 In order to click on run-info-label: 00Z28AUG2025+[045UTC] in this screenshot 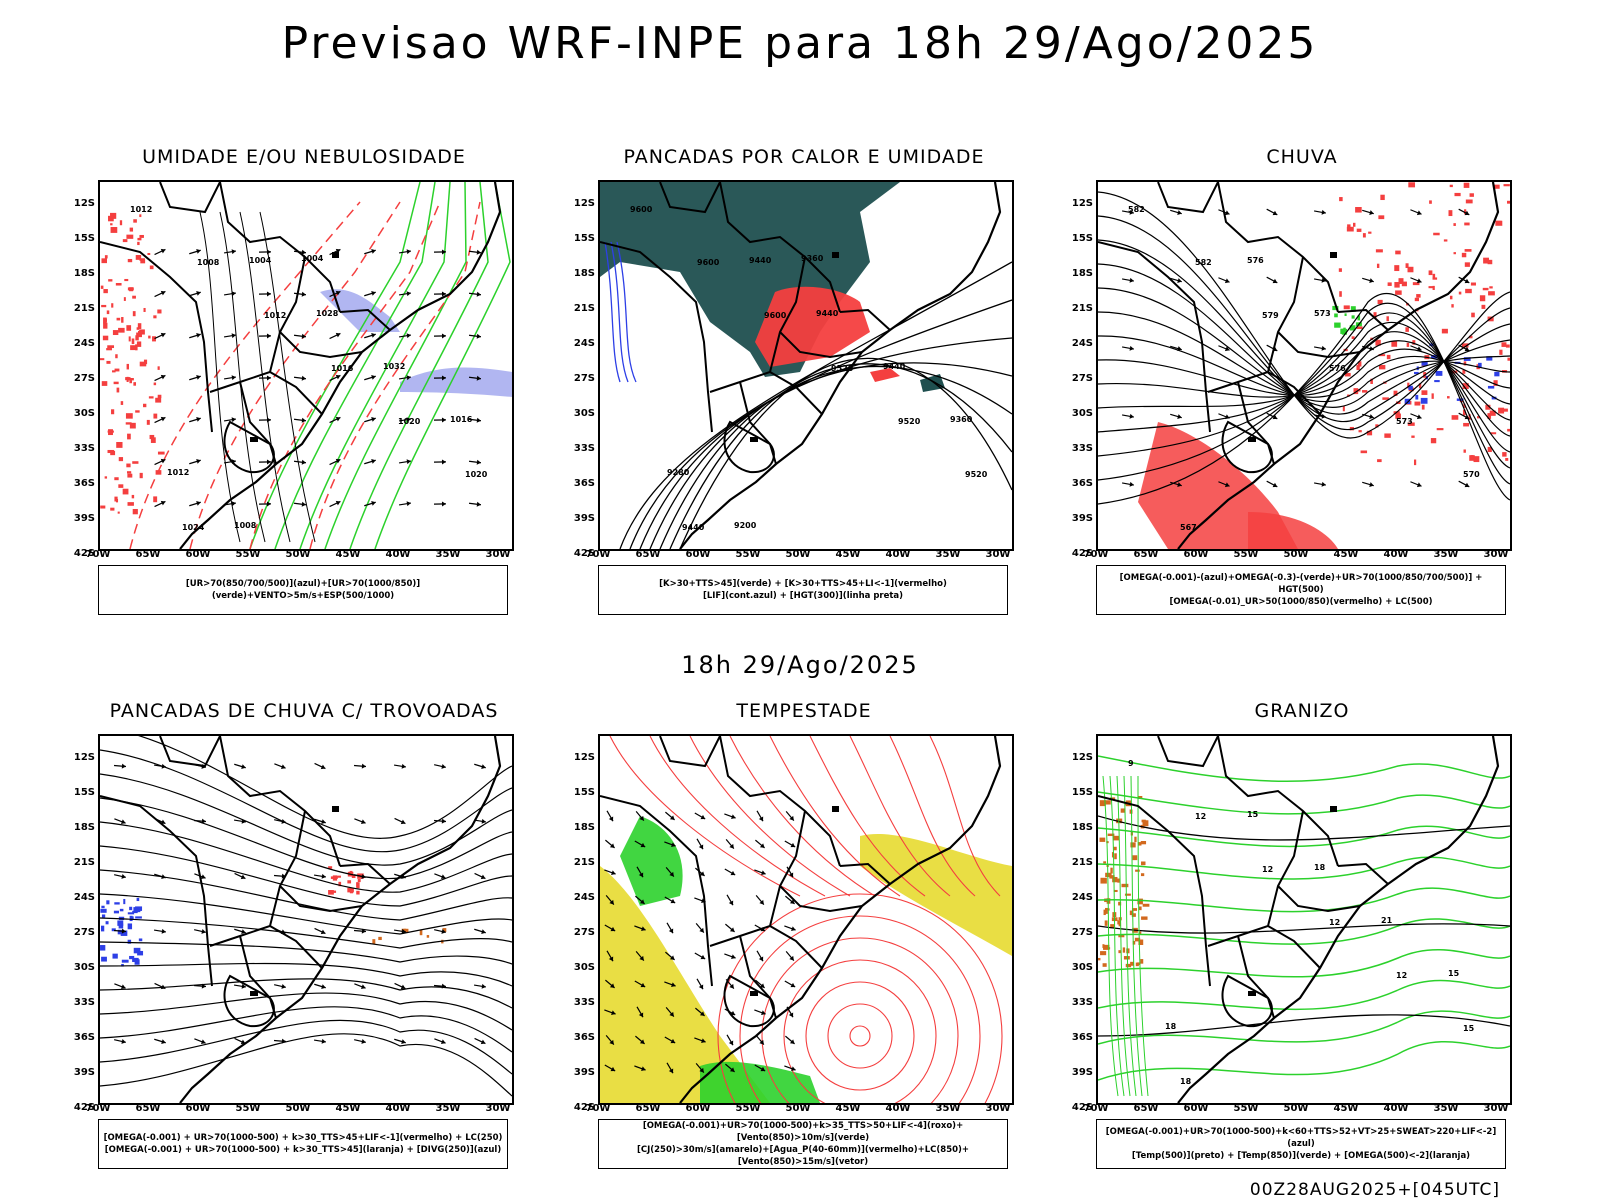, I will do `click(1374, 1190)`.